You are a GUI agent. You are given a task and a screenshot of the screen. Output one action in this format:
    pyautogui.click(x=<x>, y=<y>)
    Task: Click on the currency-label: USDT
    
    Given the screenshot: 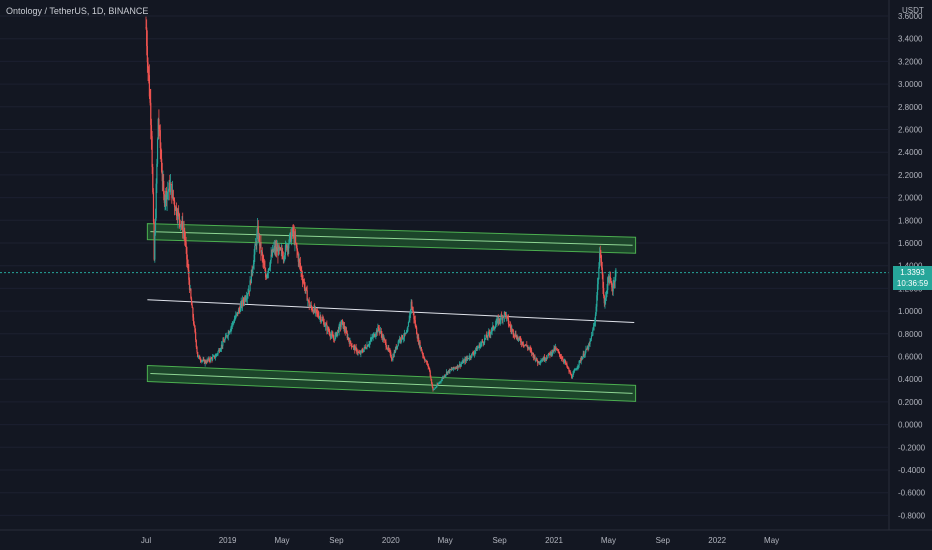 What is the action you would take?
    pyautogui.click(x=913, y=10)
    